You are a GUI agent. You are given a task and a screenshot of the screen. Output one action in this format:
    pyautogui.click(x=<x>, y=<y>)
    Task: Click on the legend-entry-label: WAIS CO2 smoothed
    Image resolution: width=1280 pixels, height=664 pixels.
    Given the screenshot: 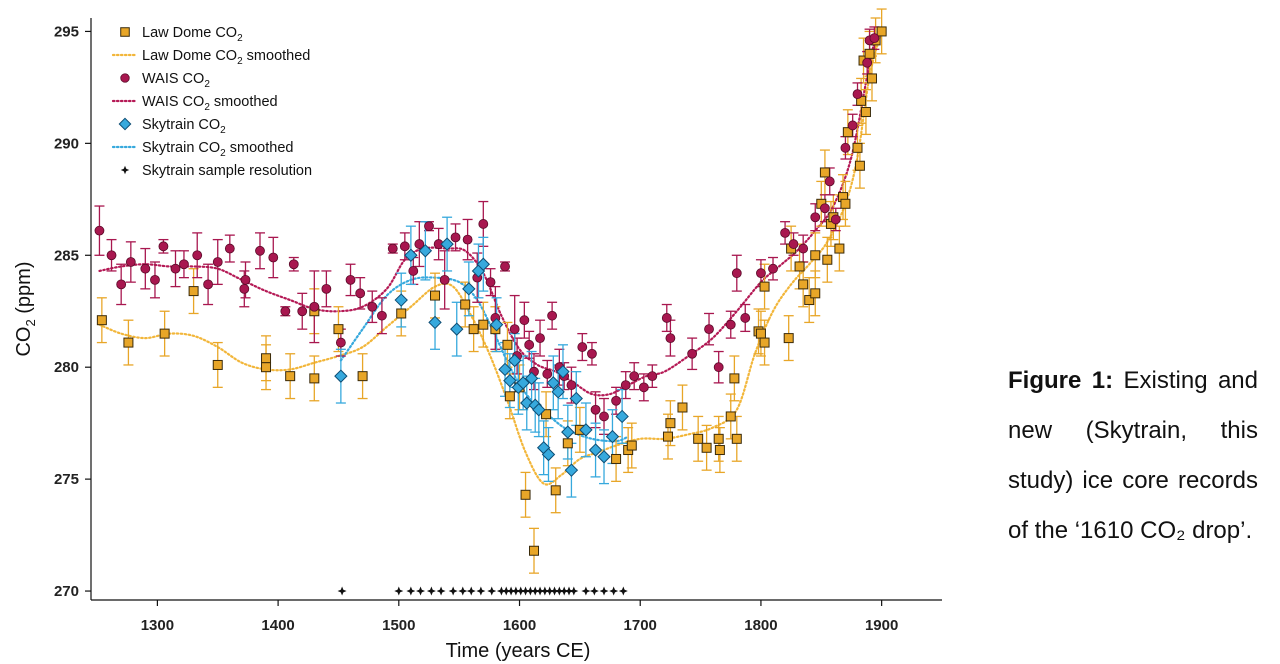 What is the action you would take?
    pyautogui.click(x=210, y=103)
    